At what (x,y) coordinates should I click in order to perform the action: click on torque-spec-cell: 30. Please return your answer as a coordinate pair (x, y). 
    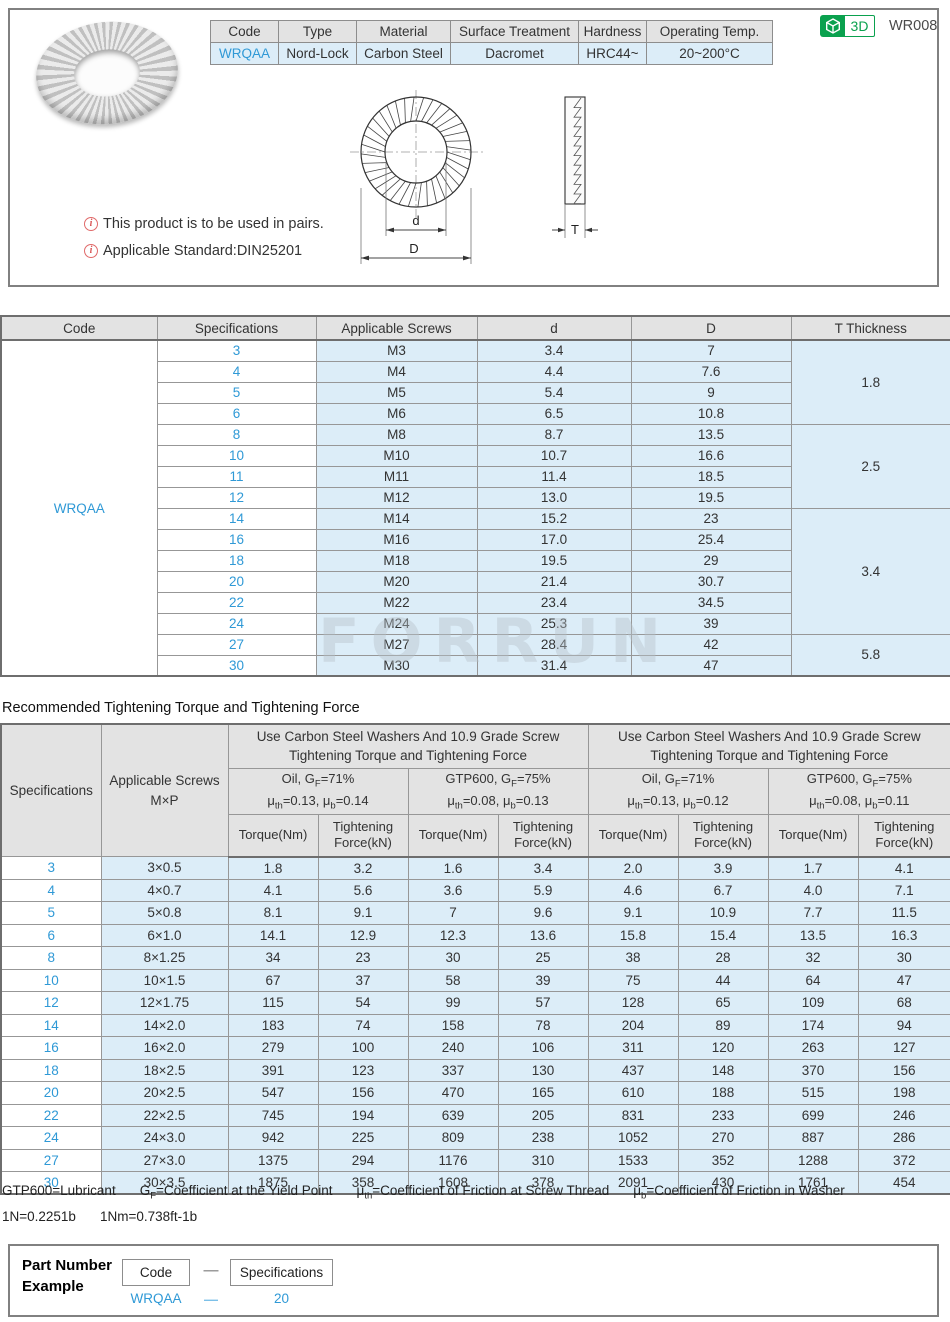
    Looking at the image, I should click on (51, 1183).